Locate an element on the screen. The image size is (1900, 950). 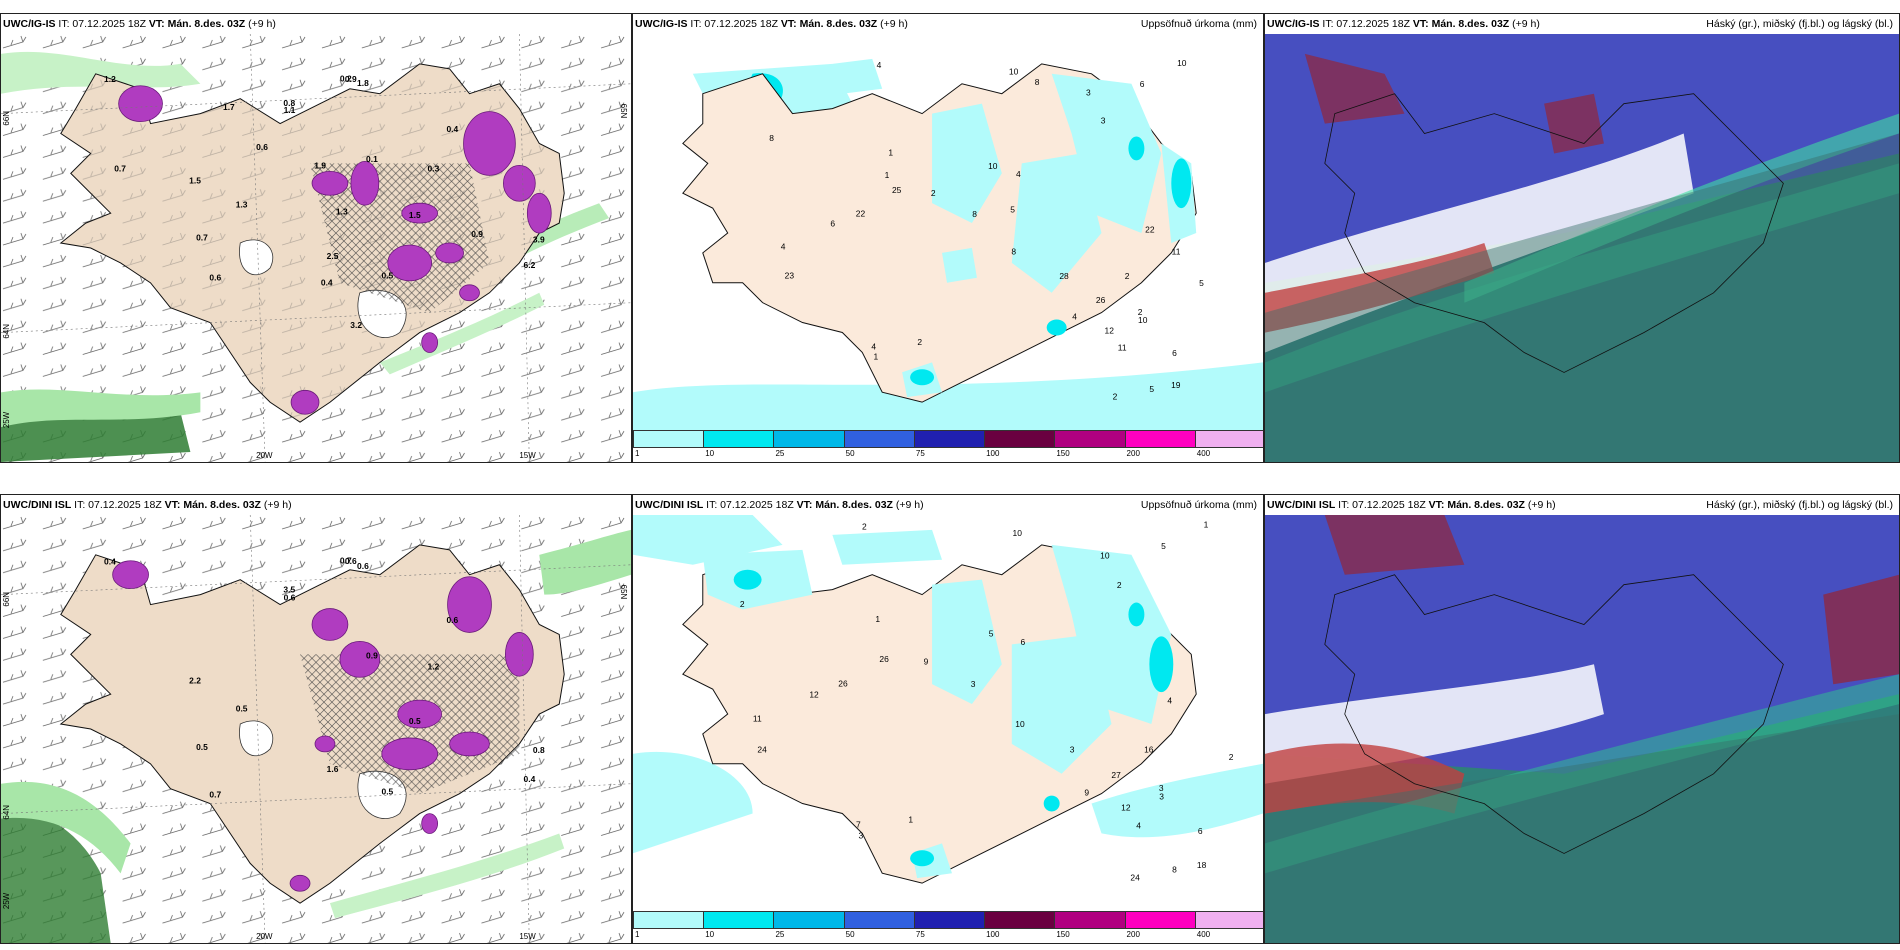
map-value-label: 0.8 is located at coordinates (539, 750).